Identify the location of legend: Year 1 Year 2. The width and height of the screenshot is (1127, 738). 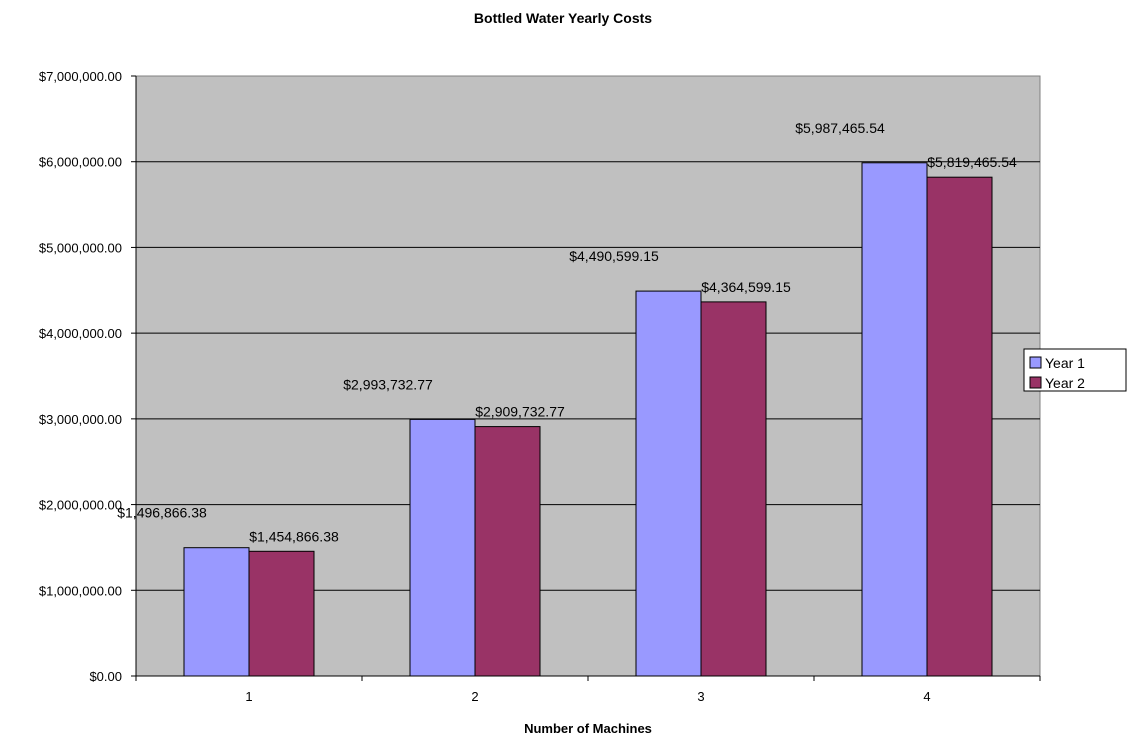
(1075, 370).